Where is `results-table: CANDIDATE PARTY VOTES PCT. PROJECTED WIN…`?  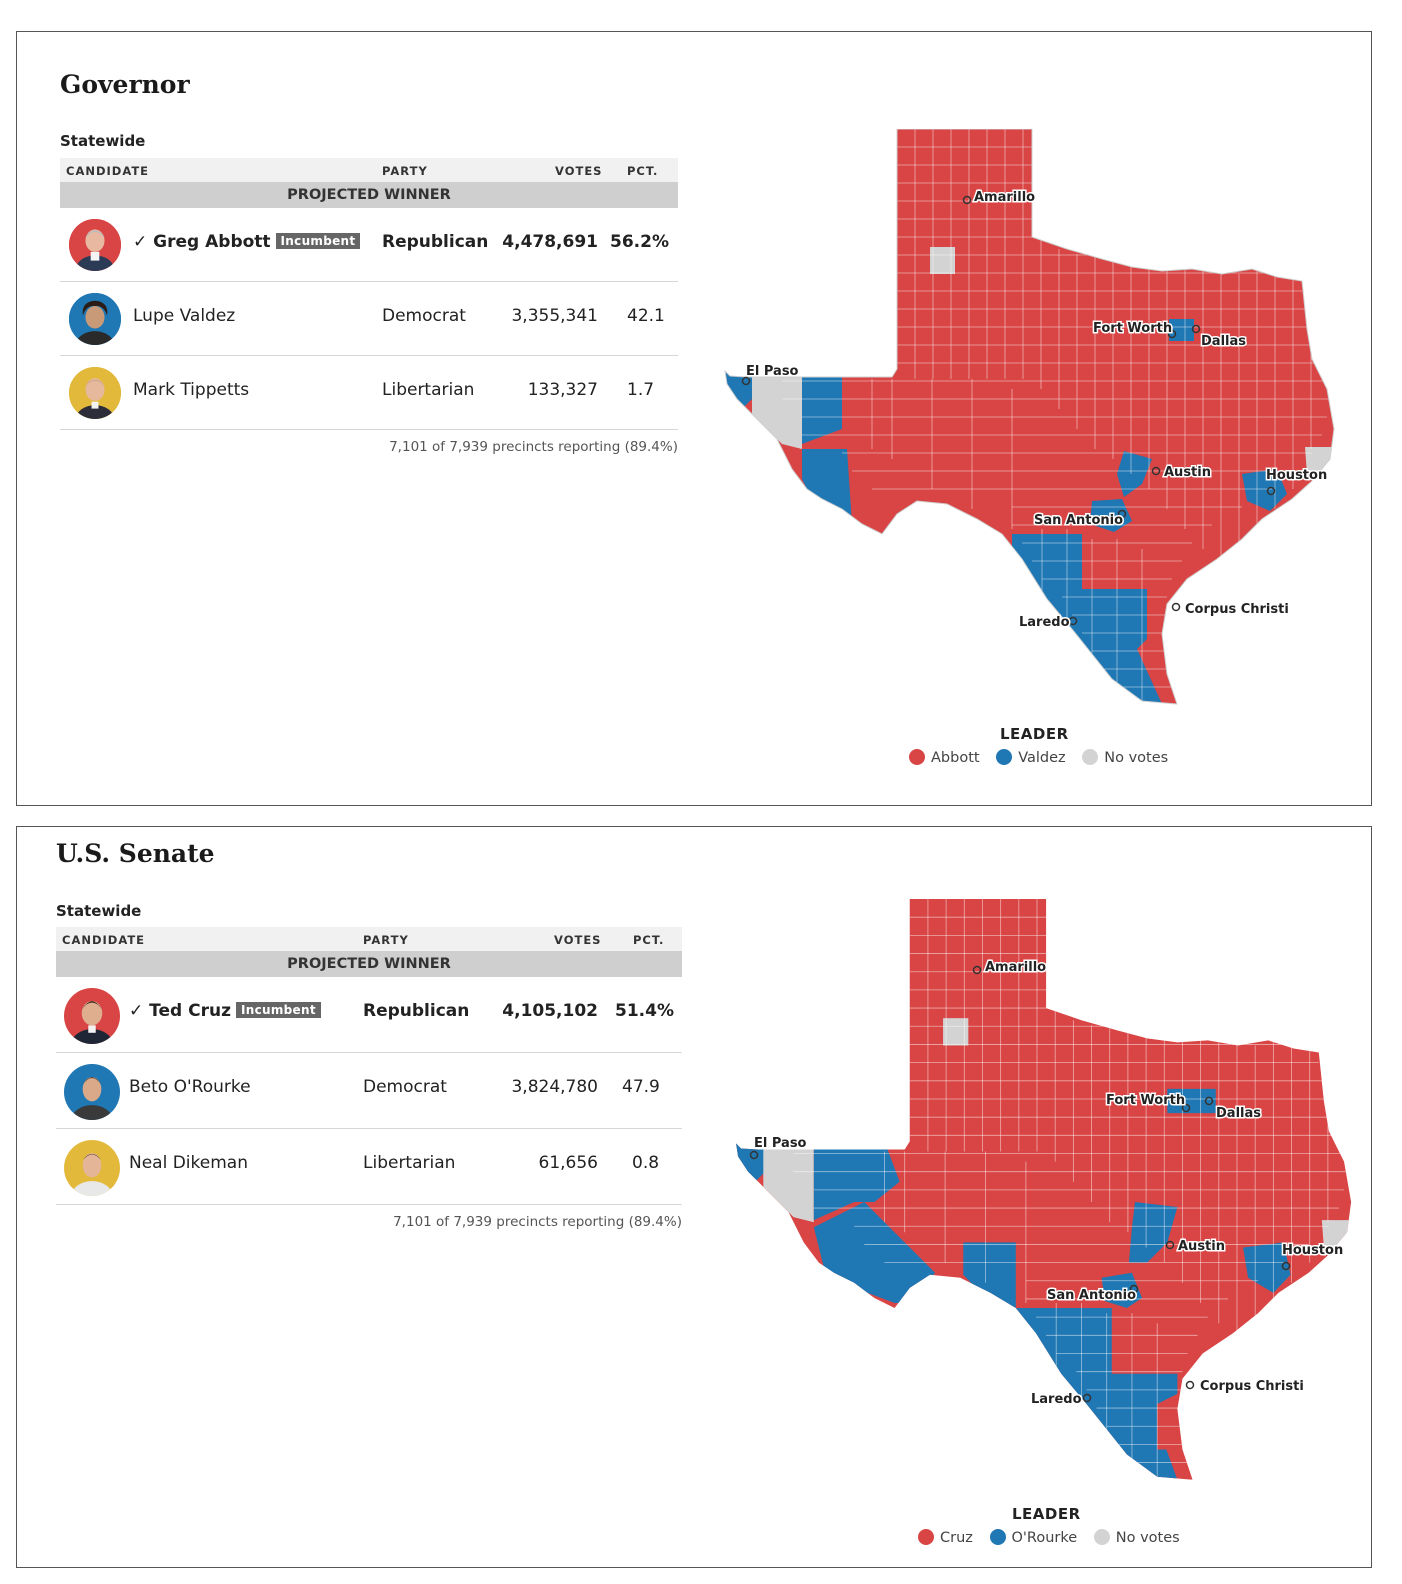
results-table: CANDIDATE PARTY VOTES PCT. PROJECTED WIN… is located at coordinates (369, 1078).